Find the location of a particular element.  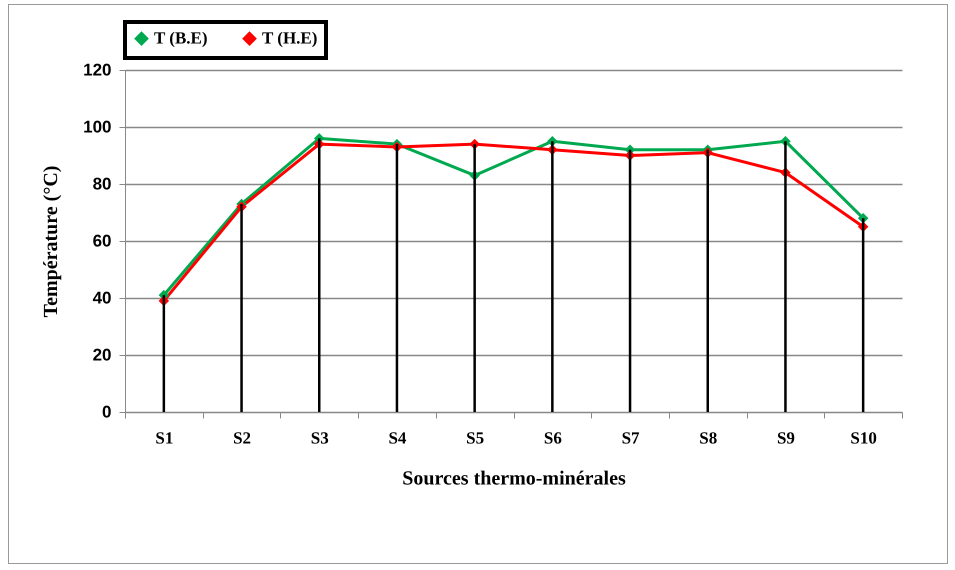

legend-label: T (B.E) is located at coordinates (181, 38).